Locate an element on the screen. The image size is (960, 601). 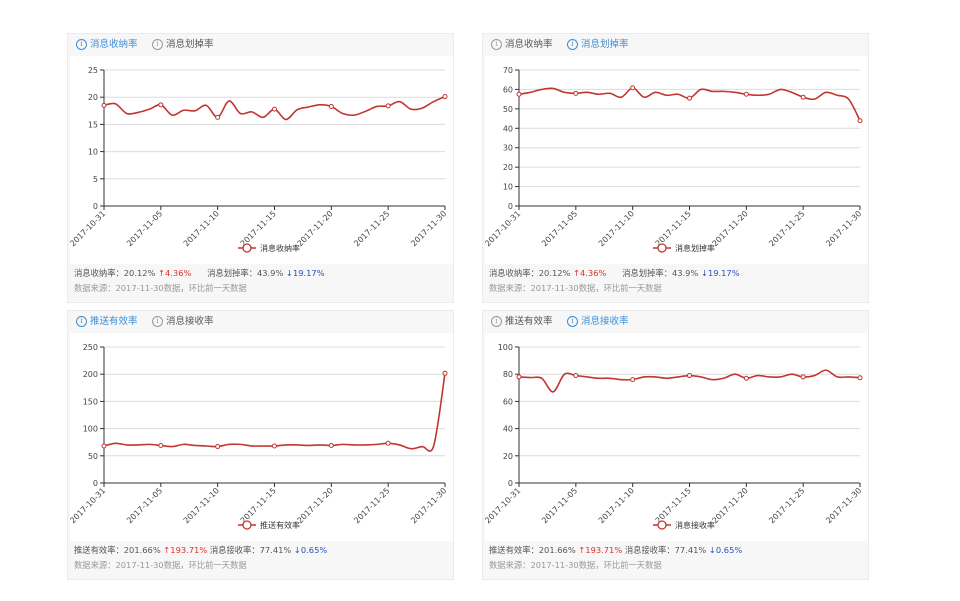
y-tick-label: 5 is located at coordinates (95, 179).